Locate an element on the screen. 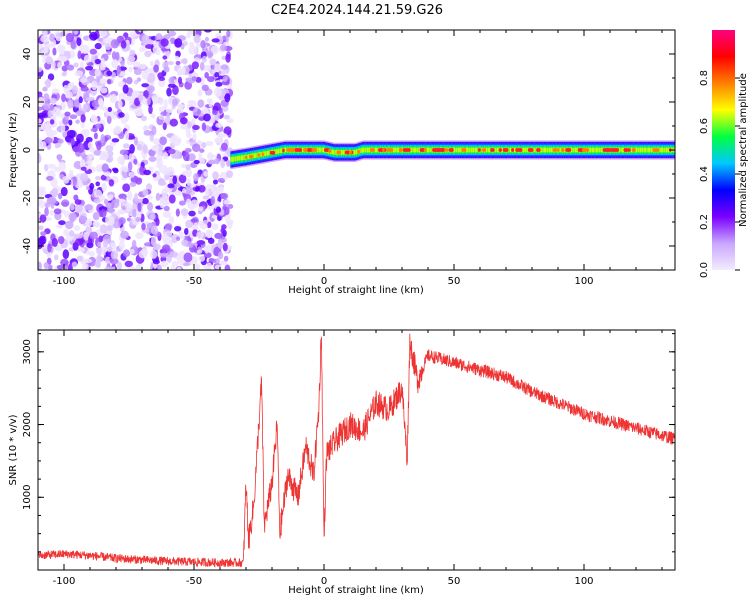 The width and height of the screenshot is (750, 600). snr-x-axis-label: Height of straight line (km) is located at coordinates (356, 590).